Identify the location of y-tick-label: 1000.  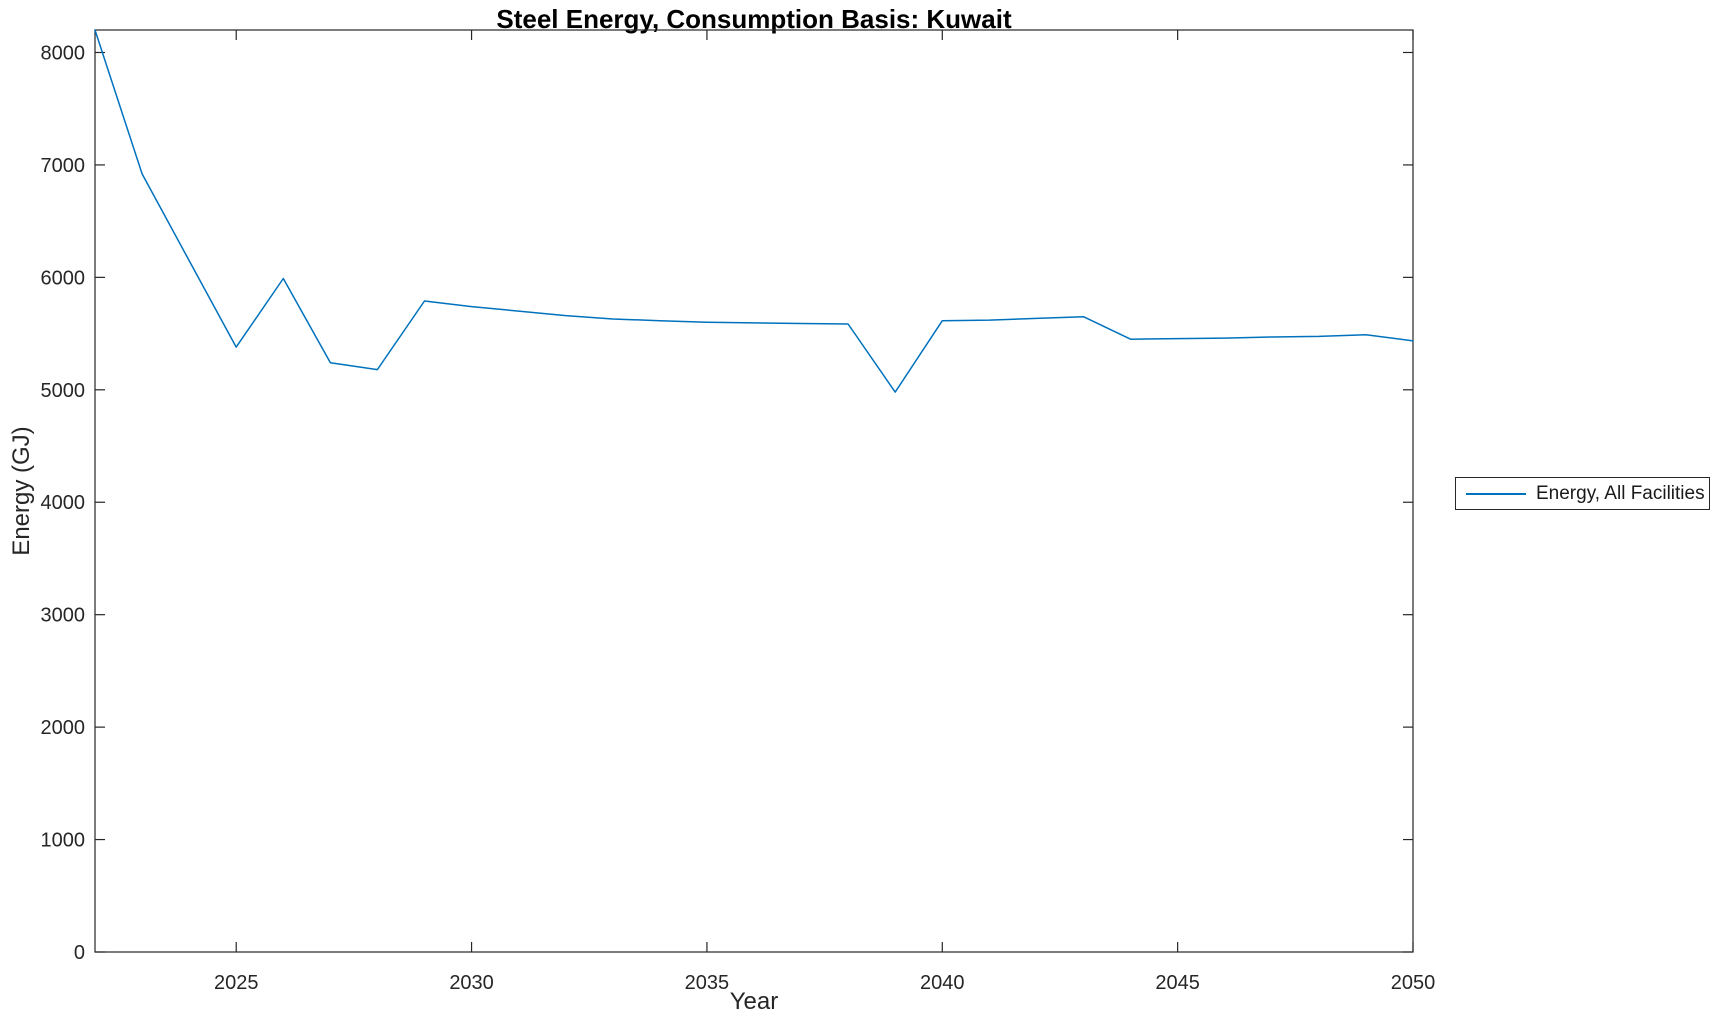
(63, 841).